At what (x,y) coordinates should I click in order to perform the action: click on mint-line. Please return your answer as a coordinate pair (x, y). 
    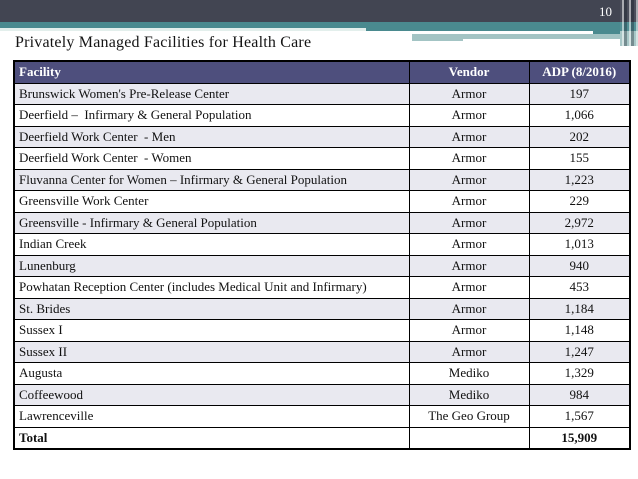
    Looking at the image, I should click on (319, 29).